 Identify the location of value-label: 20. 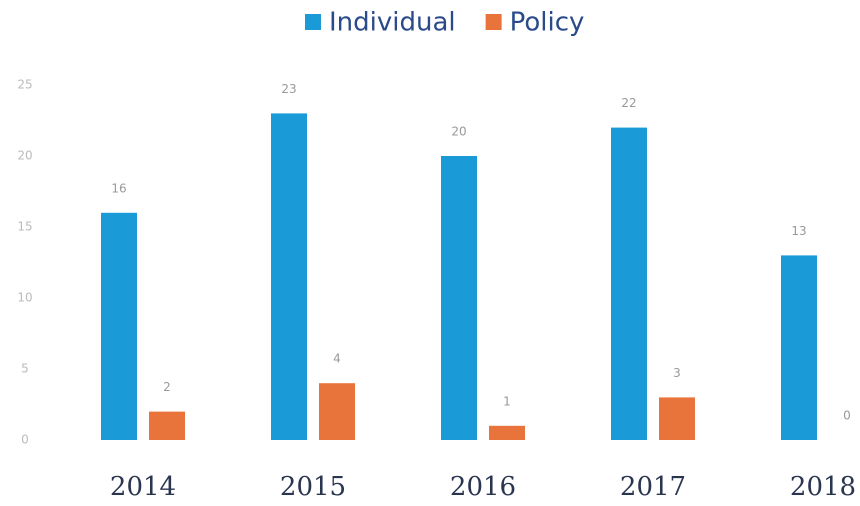
(458, 132).